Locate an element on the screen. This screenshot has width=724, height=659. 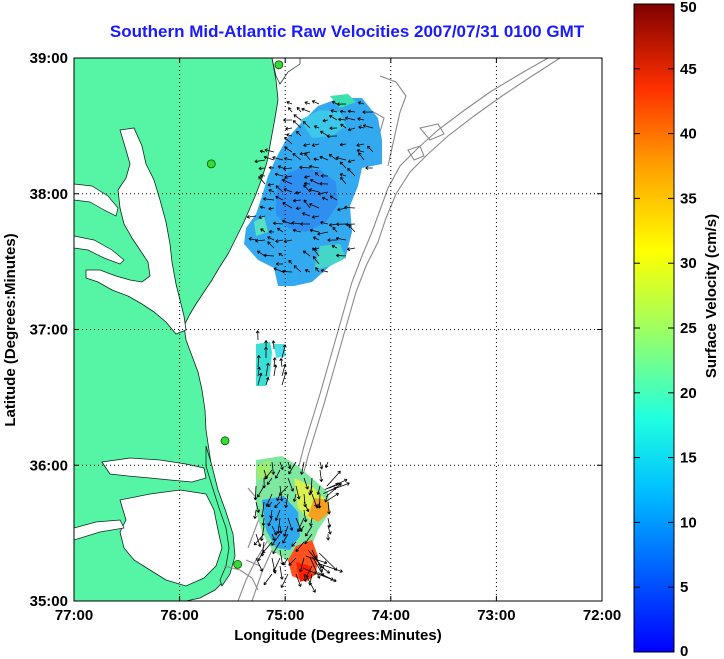
colorbar-tick-label: 40 is located at coordinates (688, 134).